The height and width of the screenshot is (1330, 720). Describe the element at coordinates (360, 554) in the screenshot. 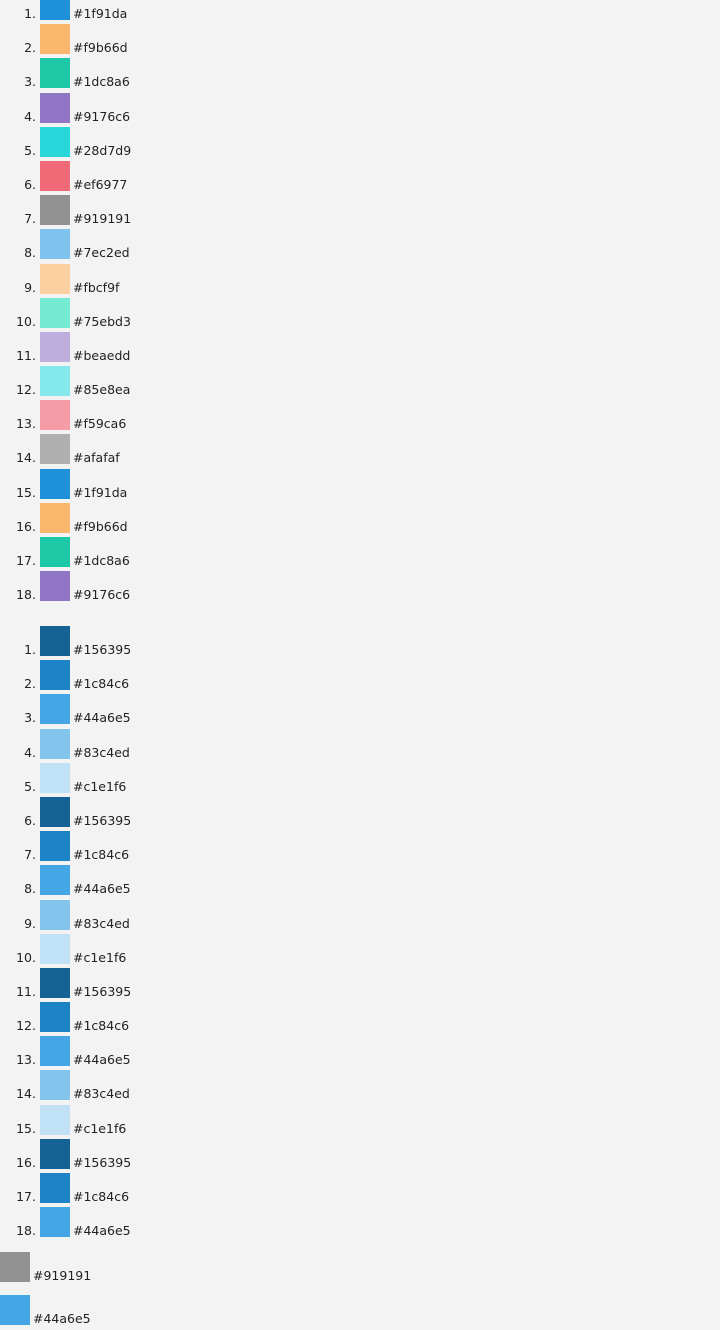

I see `palette-item: 17. #1dc8a6` at that location.